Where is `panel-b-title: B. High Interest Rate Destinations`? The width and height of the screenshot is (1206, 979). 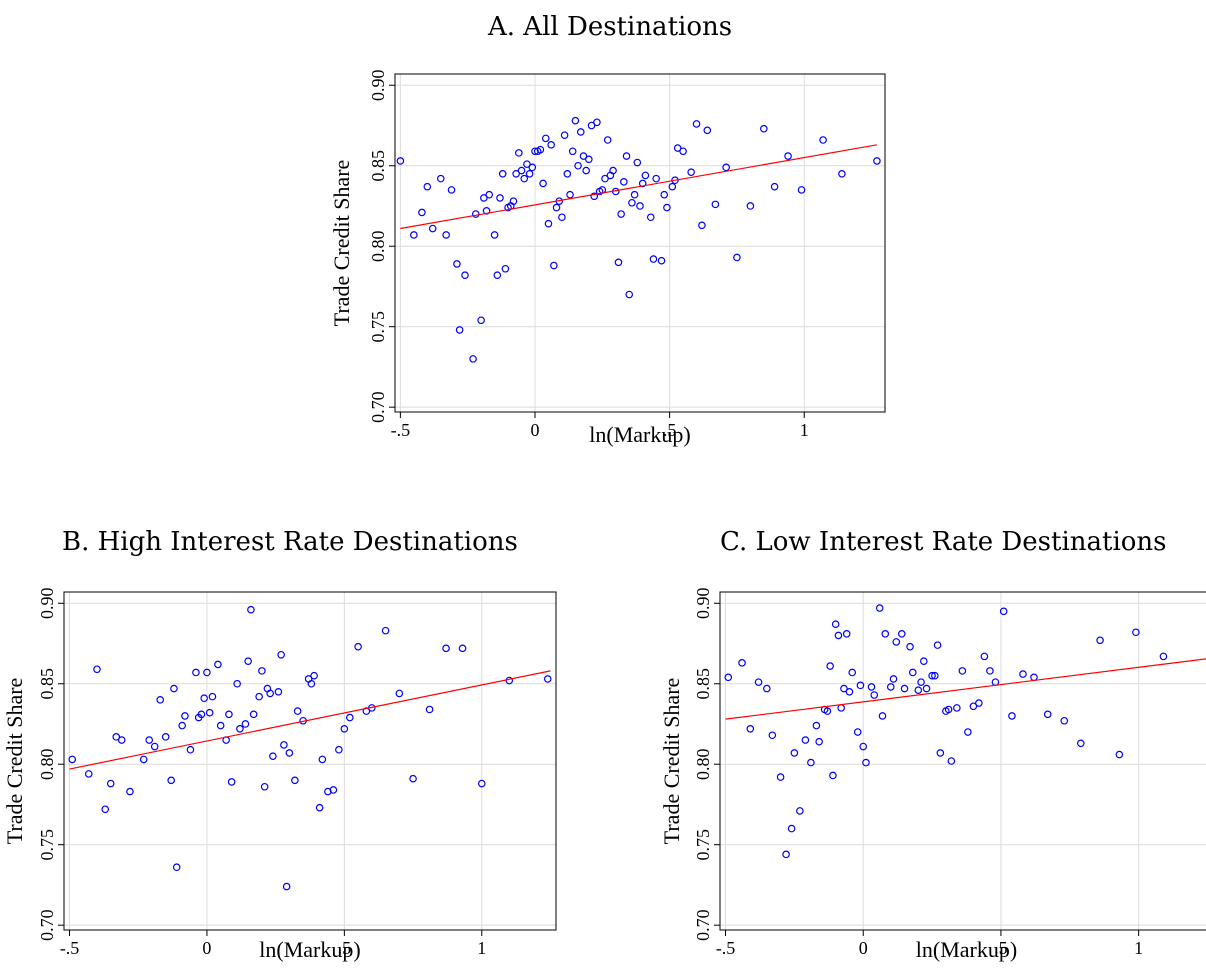
panel-b-title: B. High Interest Rate Destinations is located at coordinates (290, 542).